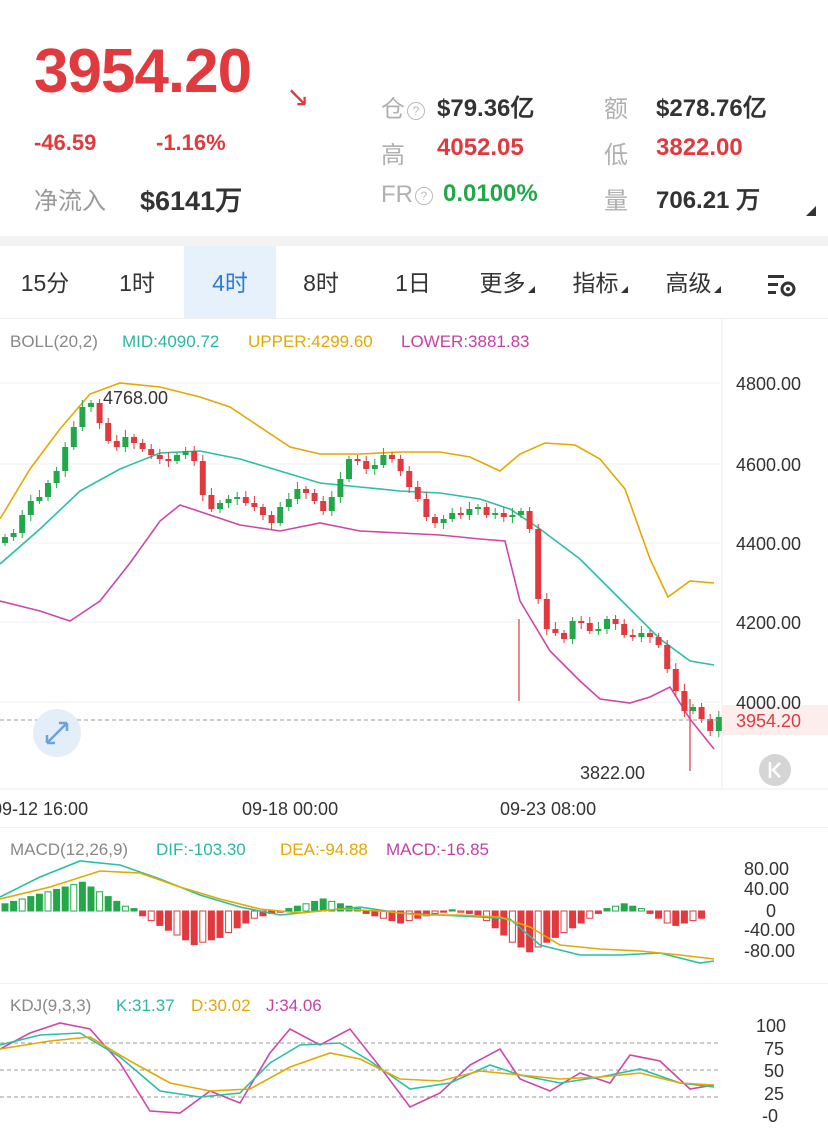  What do you see at coordinates (782, 282) in the screenshot?
I see `chart-settings-icon` at bounding box center [782, 282].